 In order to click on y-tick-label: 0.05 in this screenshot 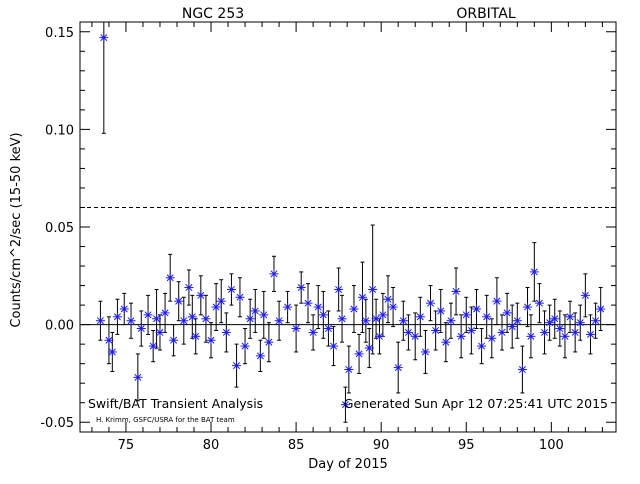, I will do `click(59, 228)`.